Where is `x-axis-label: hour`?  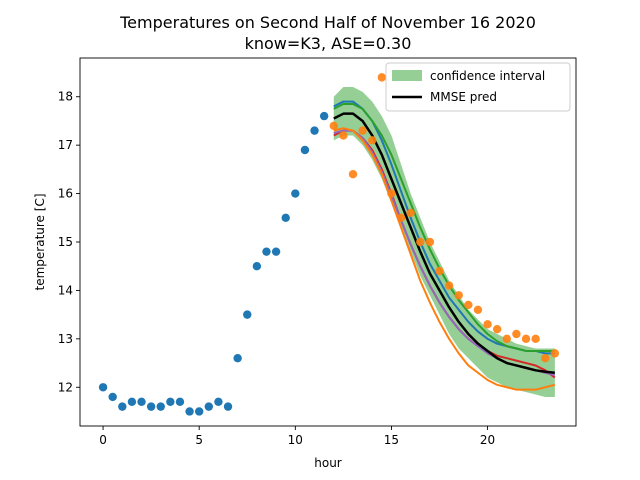
x-axis-label: hour is located at coordinates (328, 463).